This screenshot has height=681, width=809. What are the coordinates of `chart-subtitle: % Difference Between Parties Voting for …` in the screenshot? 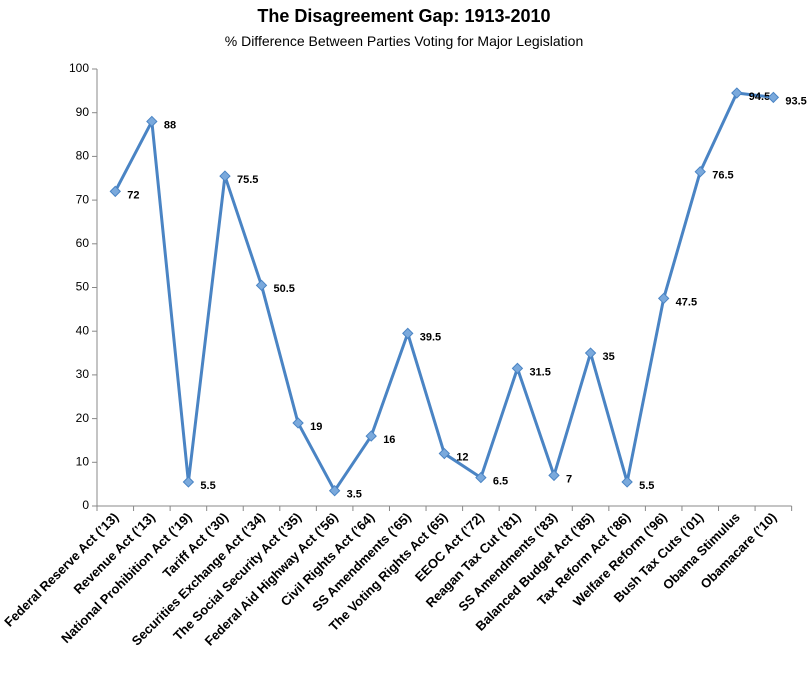 It's located at (404, 41).